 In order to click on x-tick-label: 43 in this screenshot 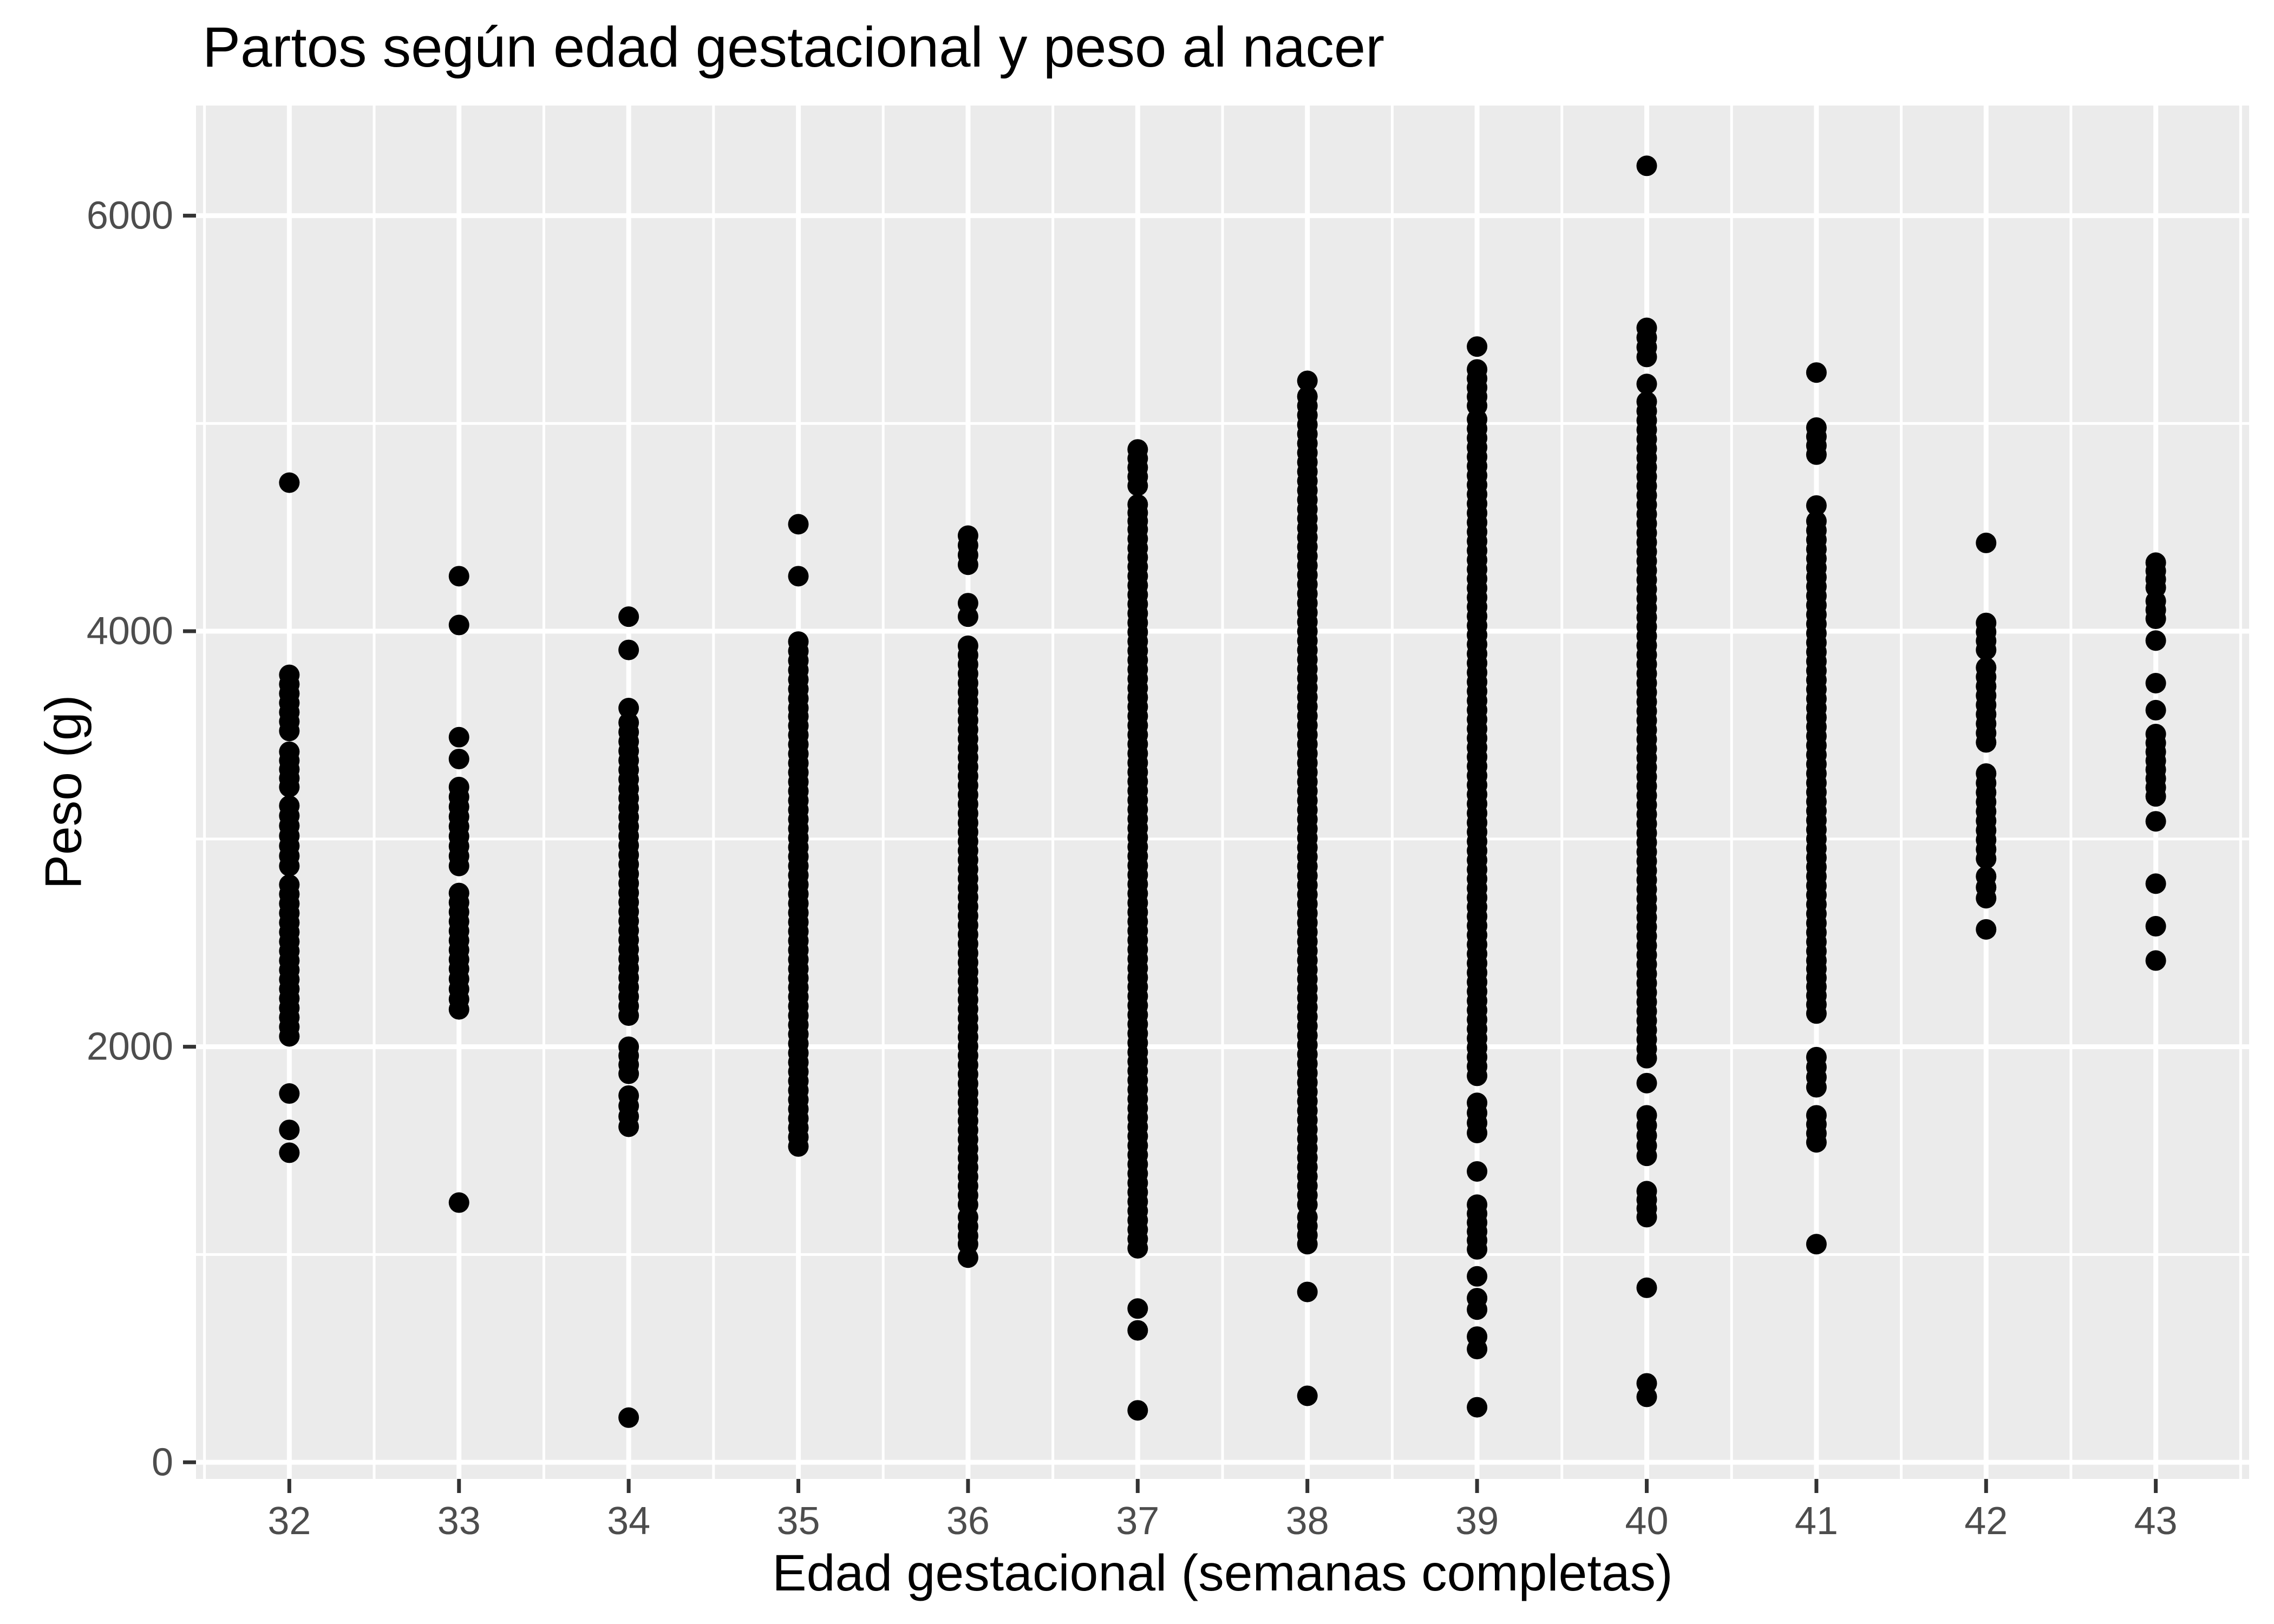, I will do `click(2156, 1521)`.